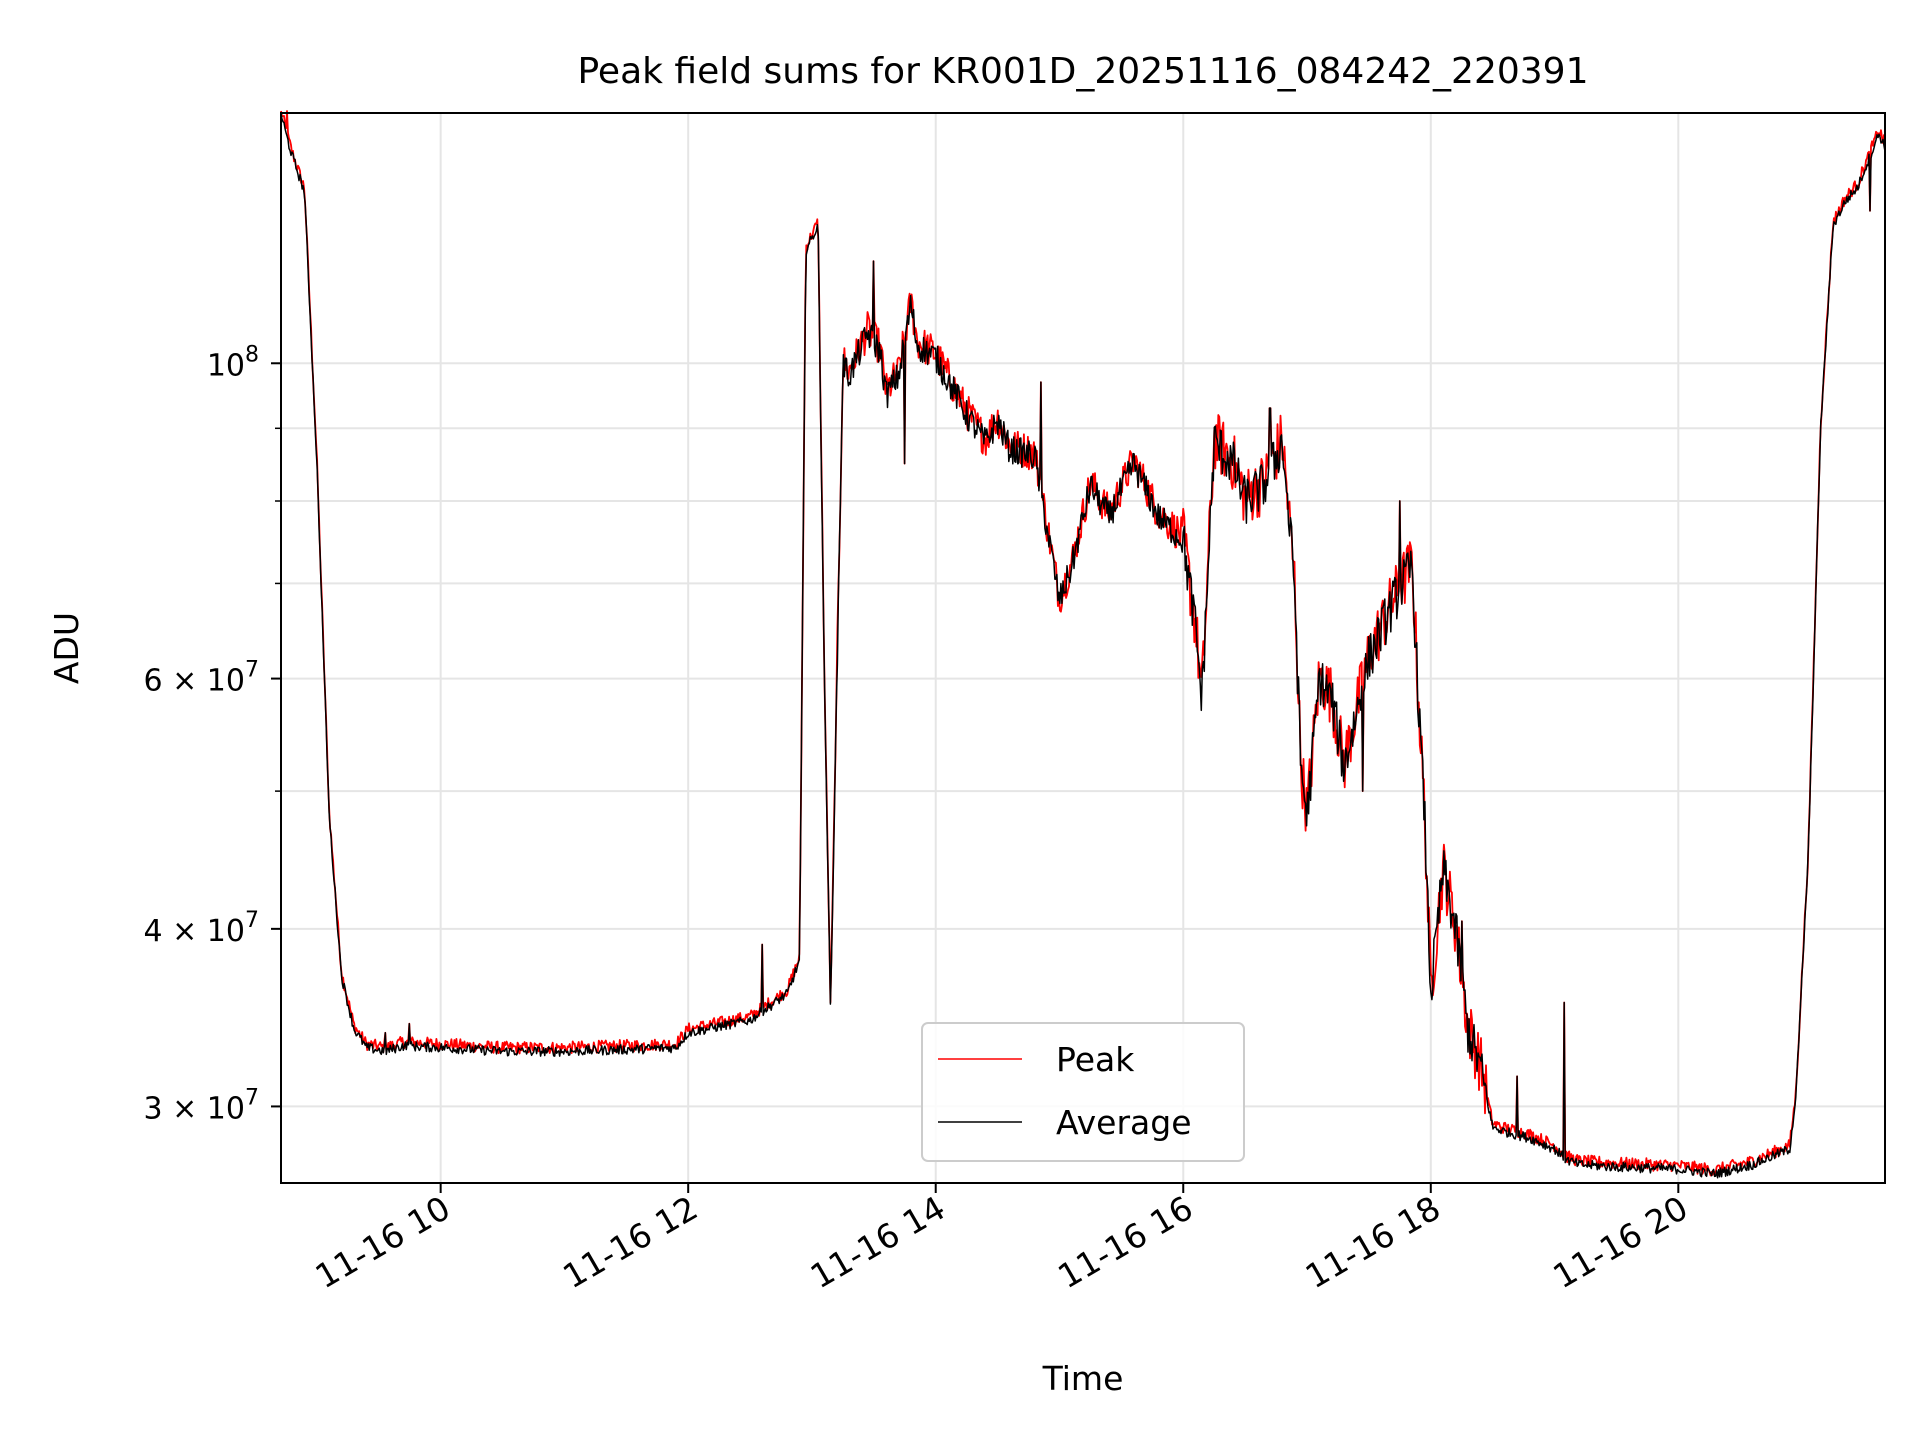 The height and width of the screenshot is (1440, 1920). Describe the element at coordinates (212, 734) in the screenshot. I see `y-axis: 3 × 107 4 × 107 6 × 107 108` at that location.